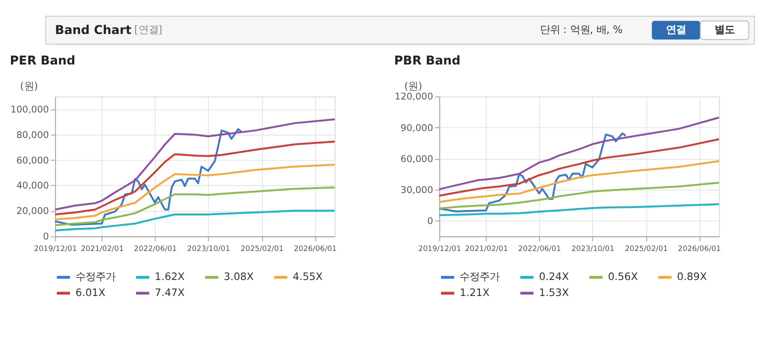 Image resolution: width=760 pixels, height=364 pixels. Describe the element at coordinates (724, 30) in the screenshot. I see `text: 별도` at that location.